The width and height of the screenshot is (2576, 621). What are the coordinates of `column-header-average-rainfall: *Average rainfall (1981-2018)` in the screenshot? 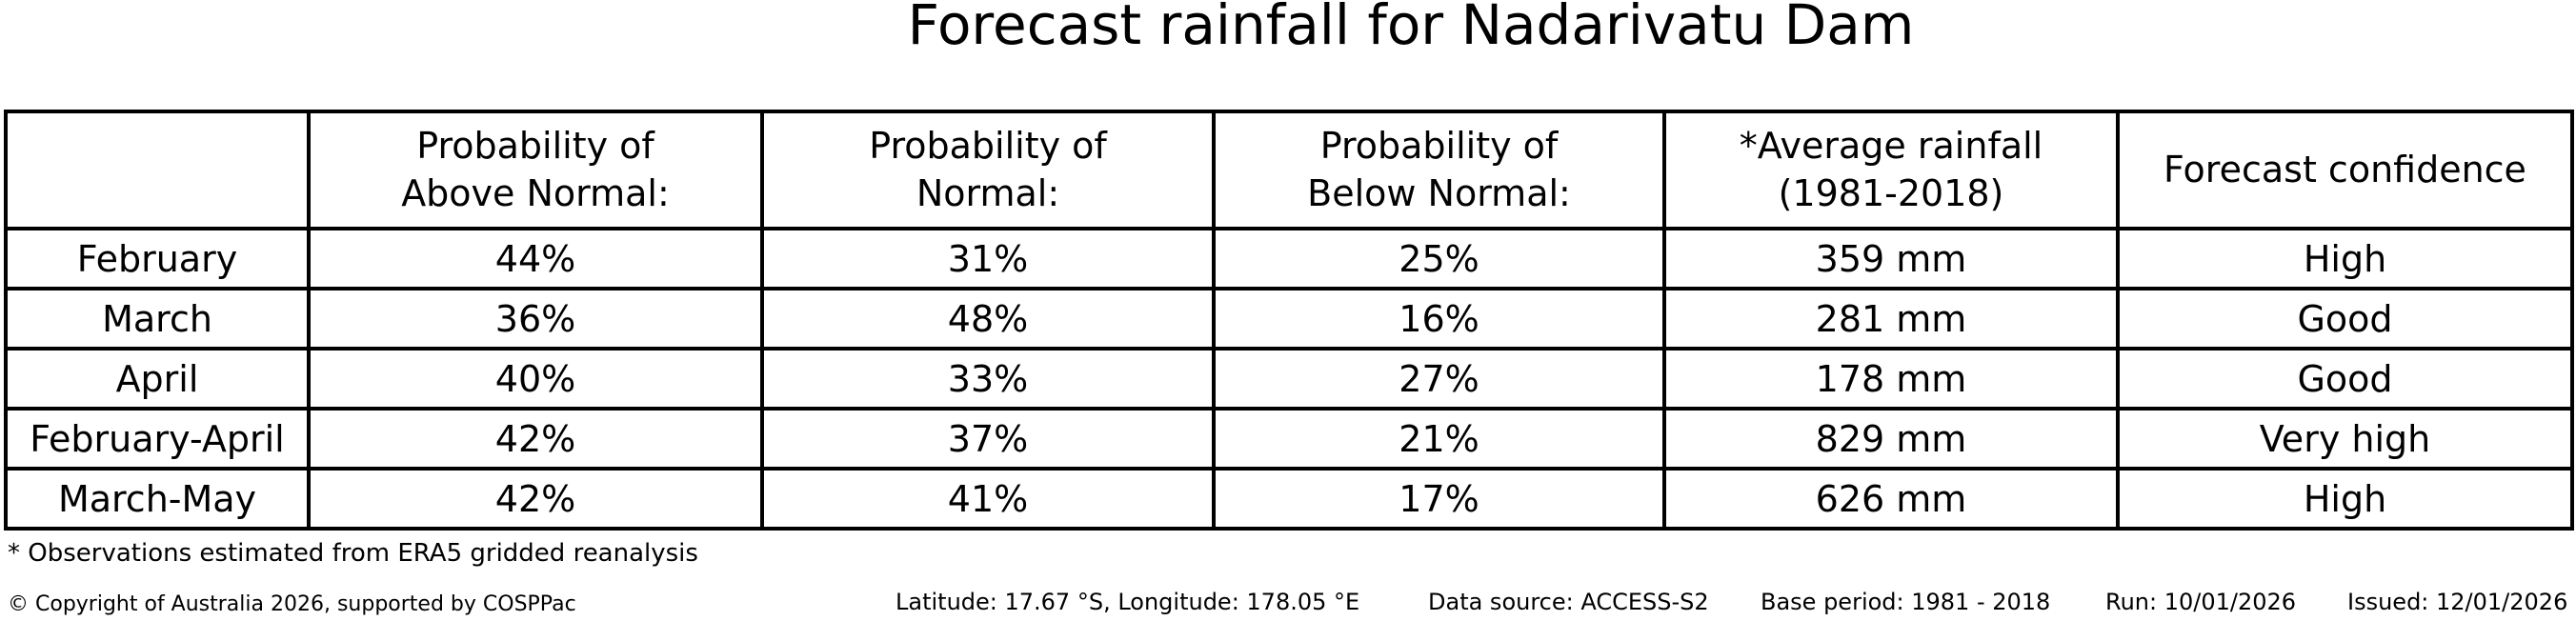 It's located at (1891, 170).